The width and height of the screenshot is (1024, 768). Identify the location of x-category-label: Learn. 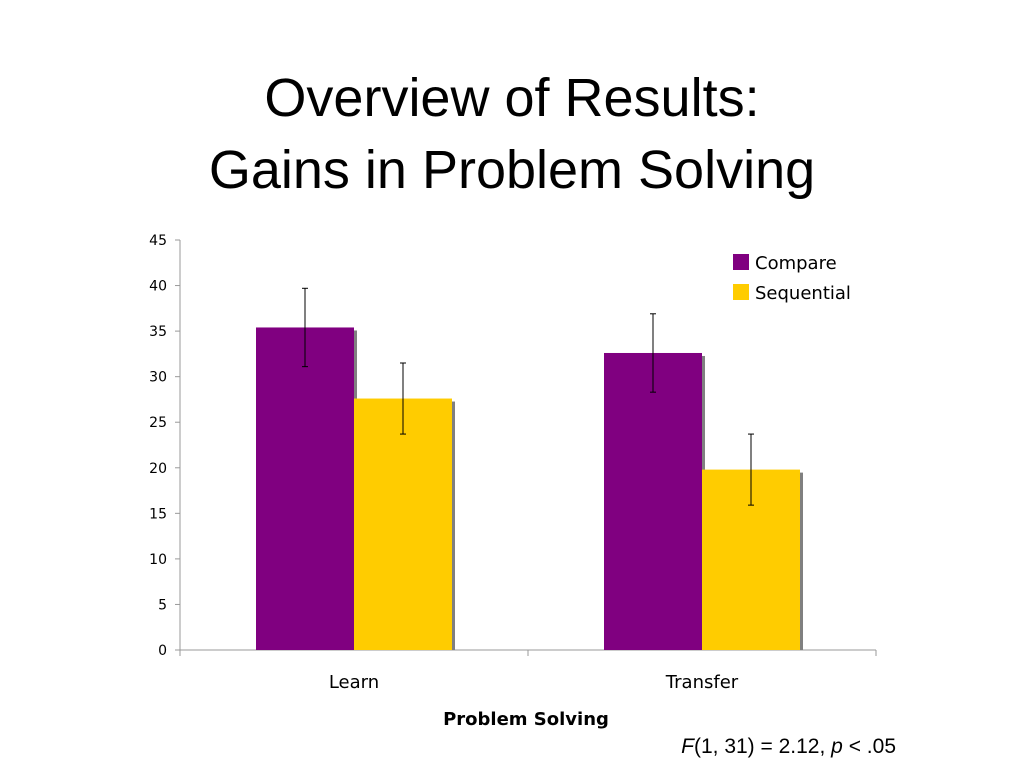
(354, 682).